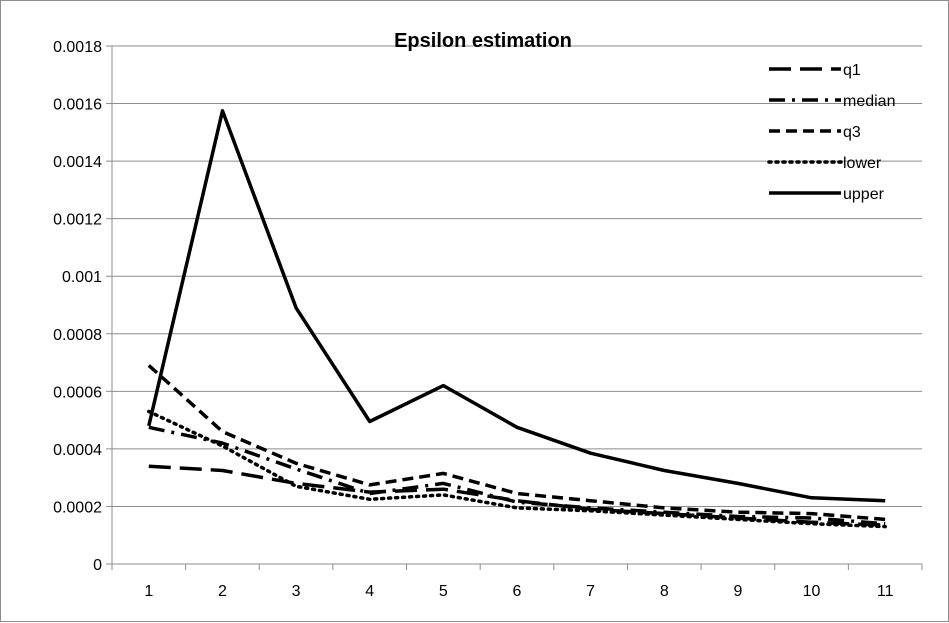 The image size is (949, 623). What do you see at coordinates (517, 591) in the screenshot?
I see `x-tick-label: 6` at bounding box center [517, 591].